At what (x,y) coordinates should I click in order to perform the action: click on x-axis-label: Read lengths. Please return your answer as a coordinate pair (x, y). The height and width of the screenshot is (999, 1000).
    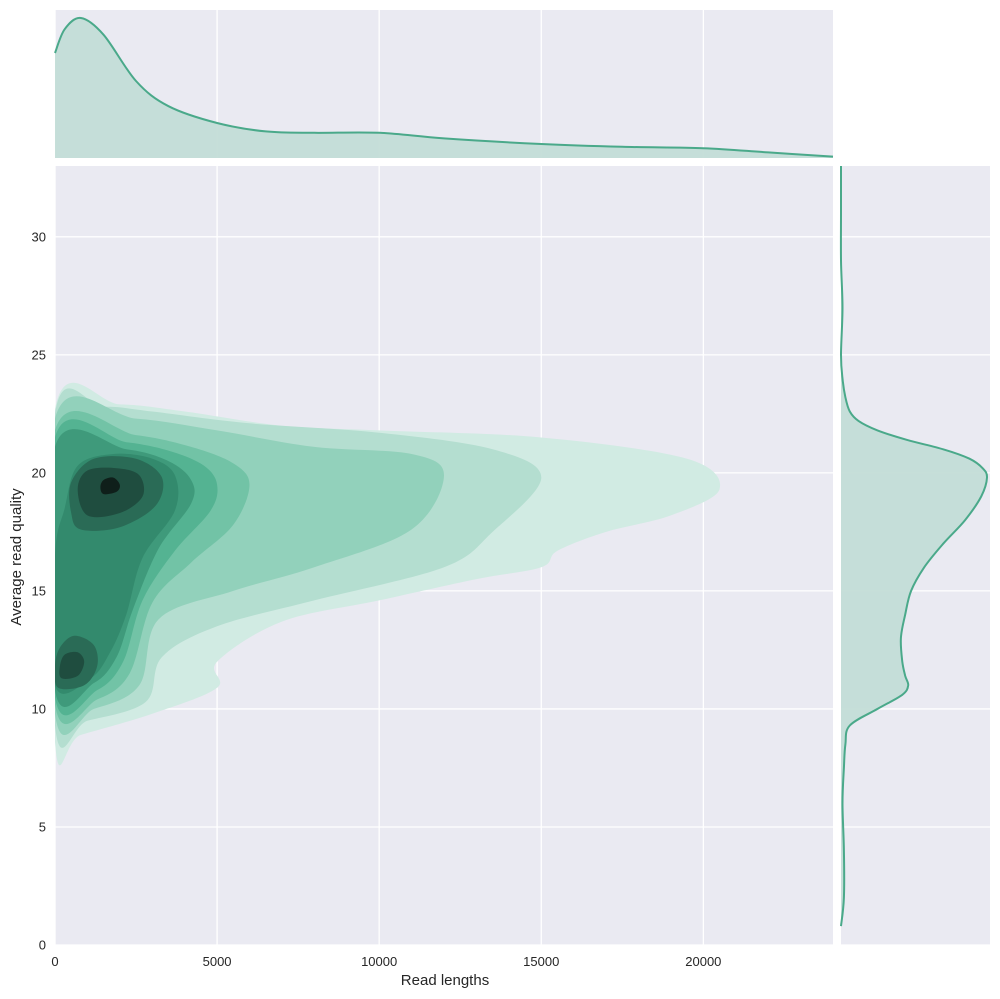
    Looking at the image, I should click on (445, 980).